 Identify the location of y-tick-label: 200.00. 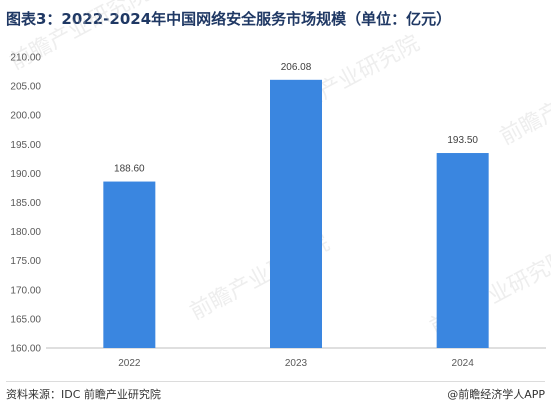
(25, 116).